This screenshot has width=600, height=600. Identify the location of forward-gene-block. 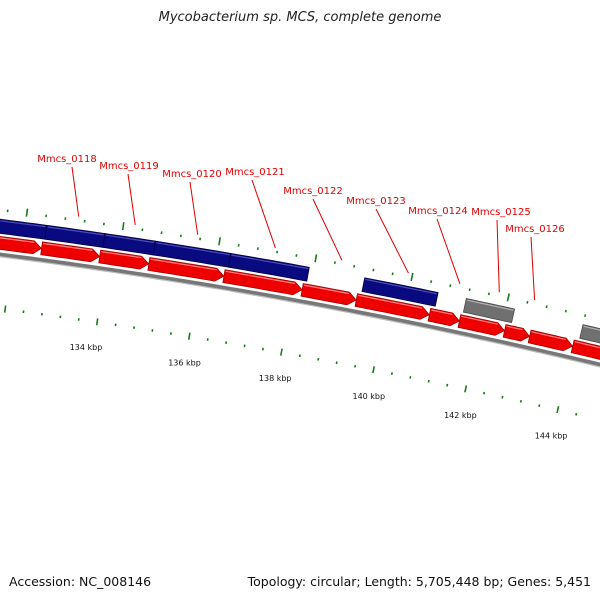
(269, 267).